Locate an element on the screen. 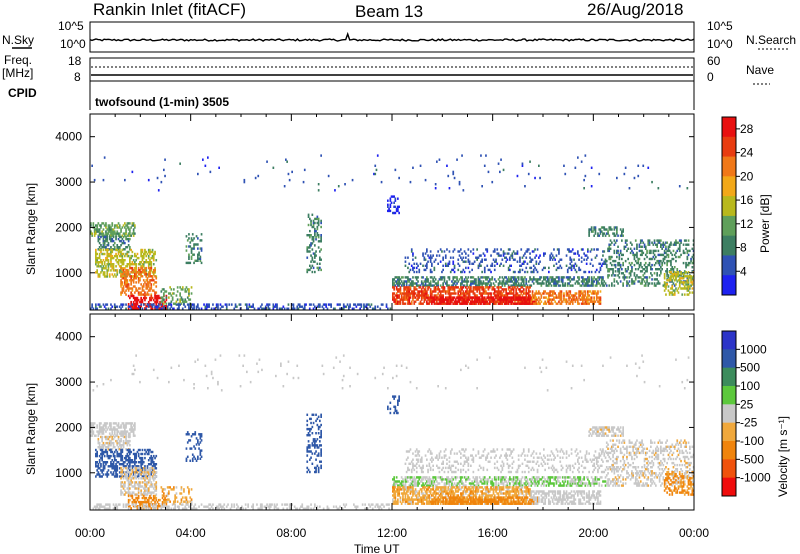 The height and width of the screenshot is (554, 800). beam-title: Beam 13 is located at coordinates (389, 11).